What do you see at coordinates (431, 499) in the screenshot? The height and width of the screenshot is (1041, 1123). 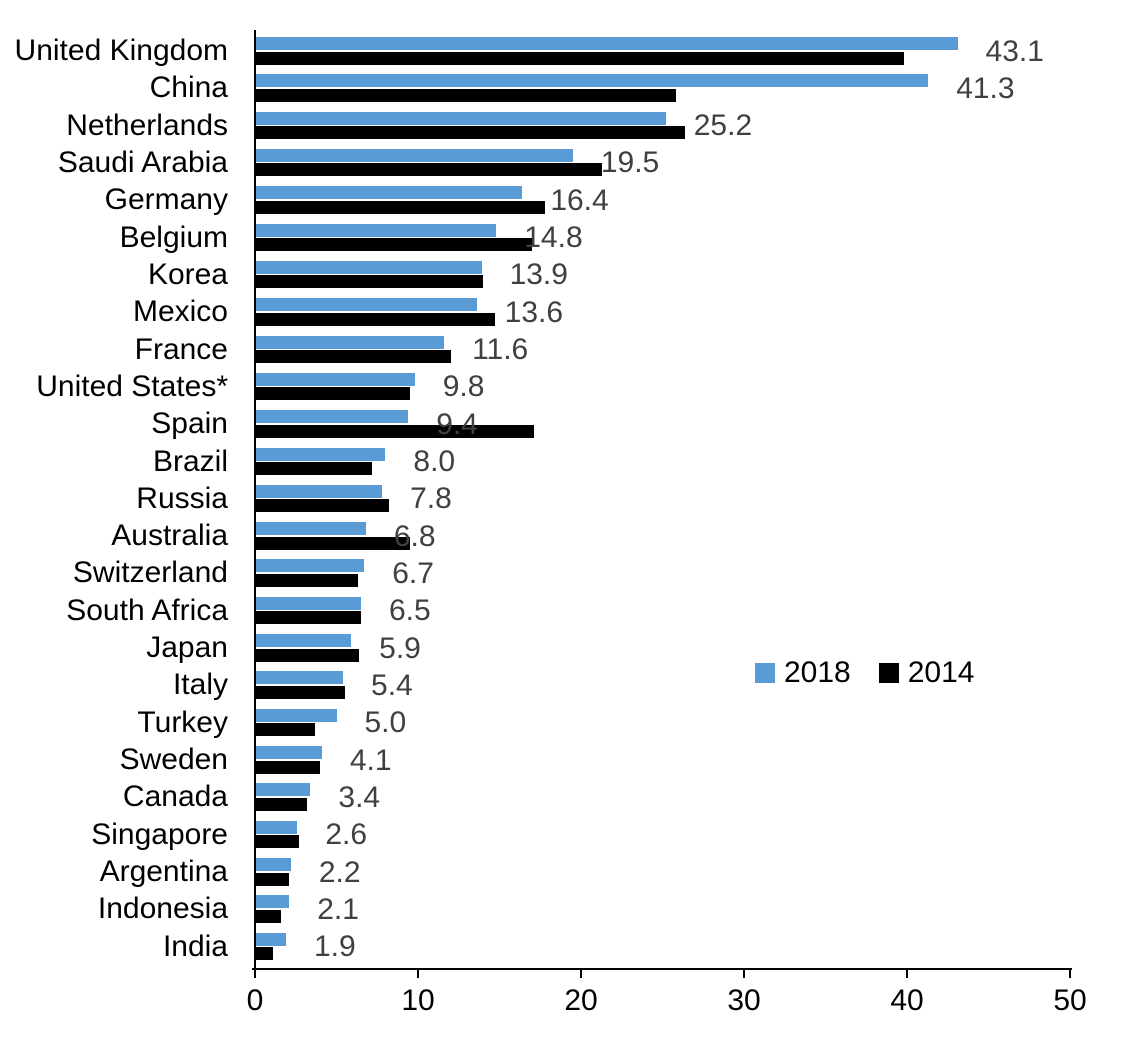 I see `value-label: 7.8` at bounding box center [431, 499].